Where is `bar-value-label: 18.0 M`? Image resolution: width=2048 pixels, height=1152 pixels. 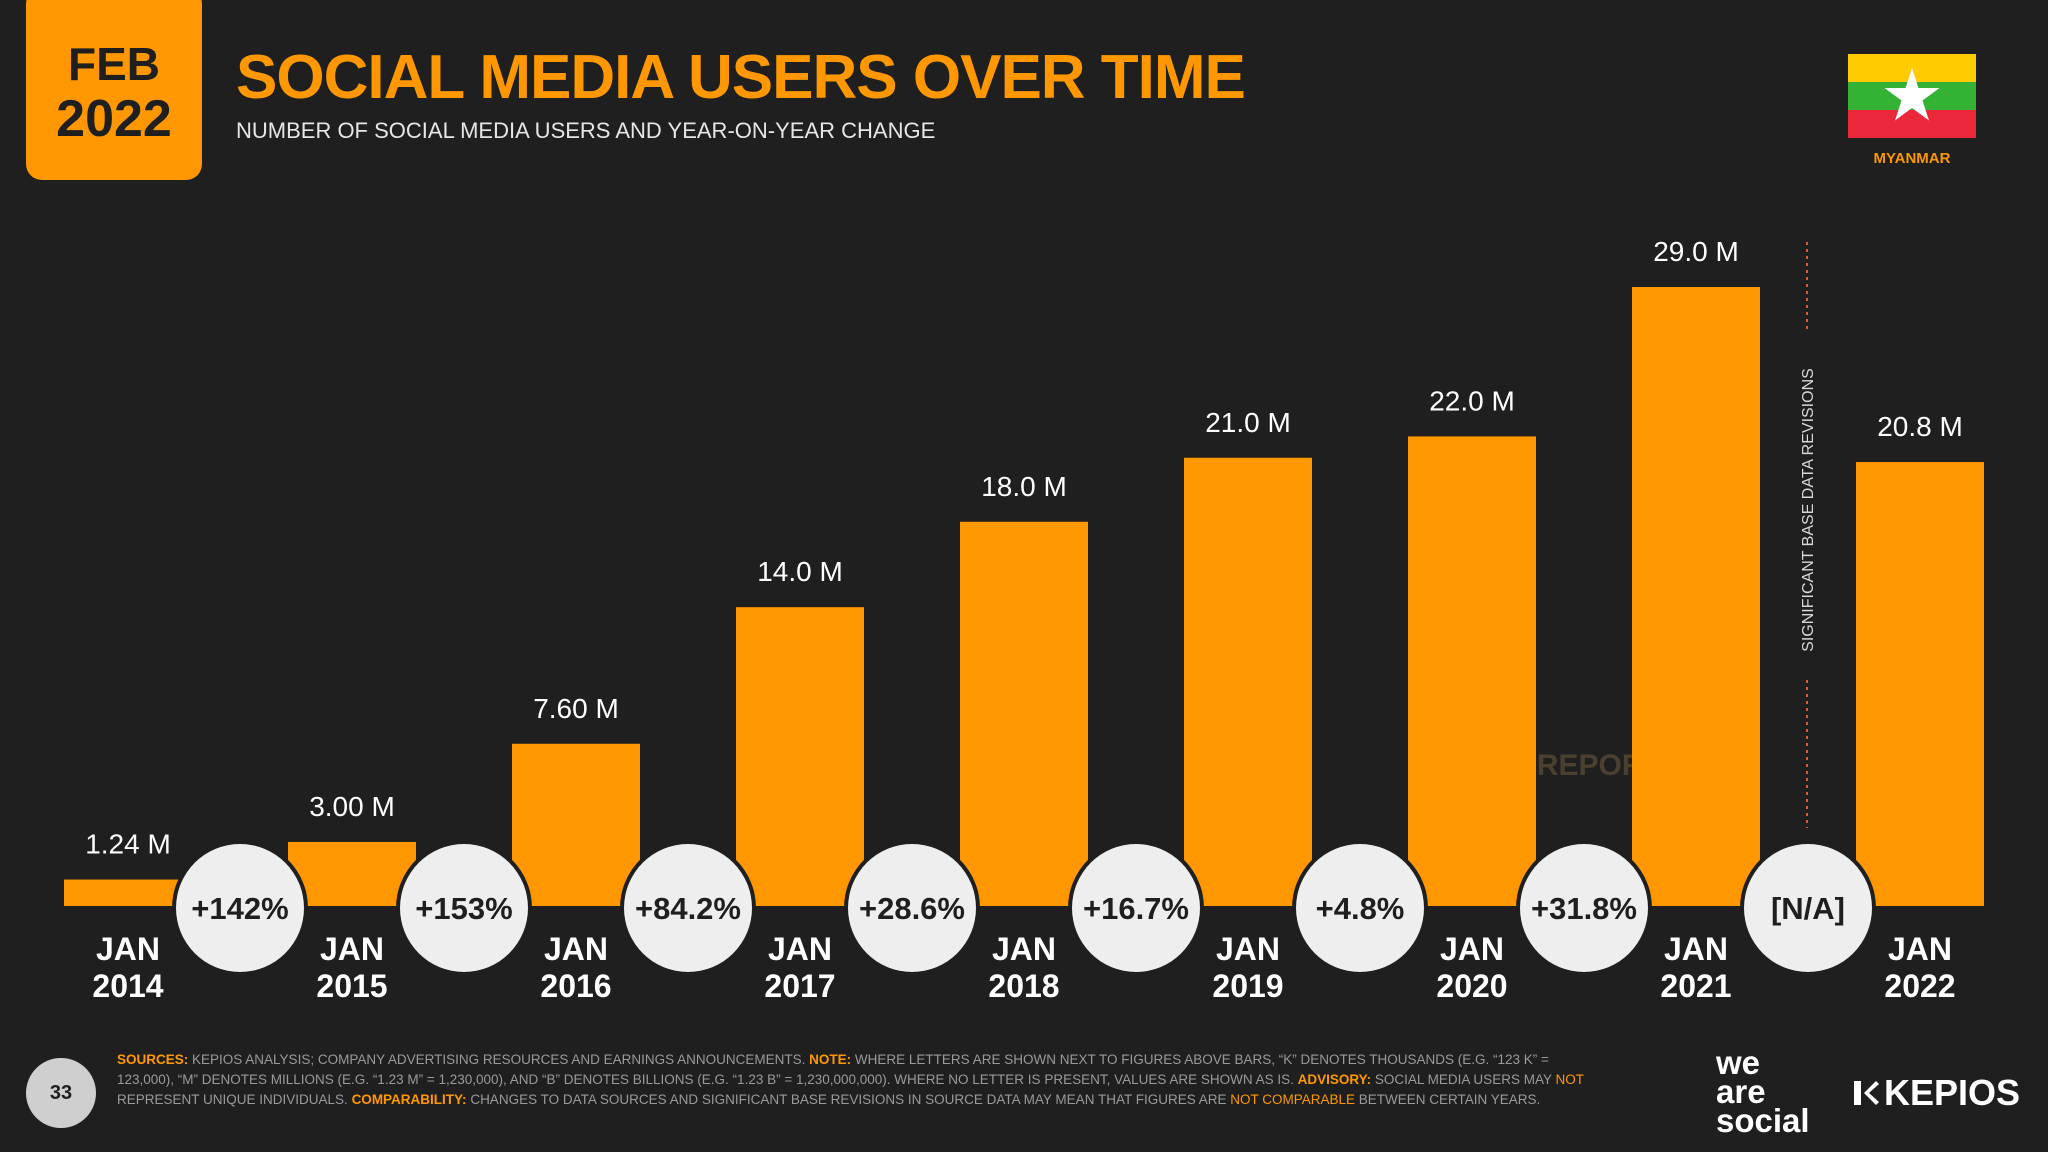 bar-value-label: 18.0 M is located at coordinates (1024, 486).